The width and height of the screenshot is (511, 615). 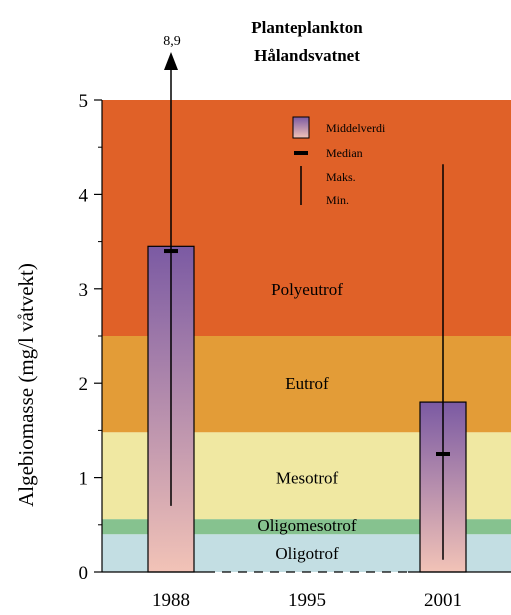 What do you see at coordinates (307, 383) in the screenshot?
I see `band-label-eutrof: Eutrof` at bounding box center [307, 383].